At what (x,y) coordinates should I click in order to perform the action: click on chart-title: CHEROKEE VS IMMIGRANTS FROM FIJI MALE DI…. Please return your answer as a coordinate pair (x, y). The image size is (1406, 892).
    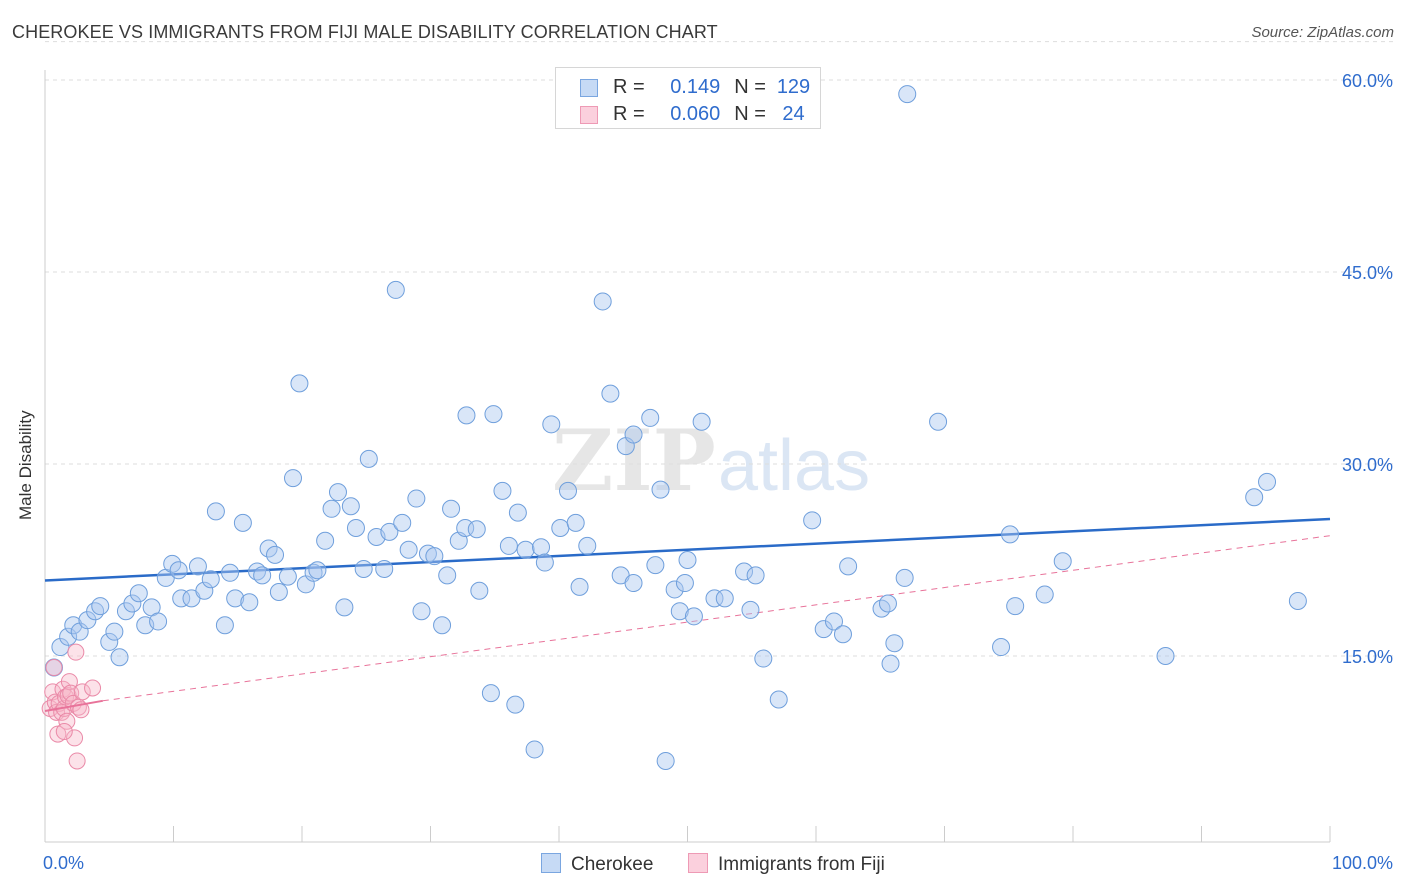
    Looking at the image, I should click on (365, 32).